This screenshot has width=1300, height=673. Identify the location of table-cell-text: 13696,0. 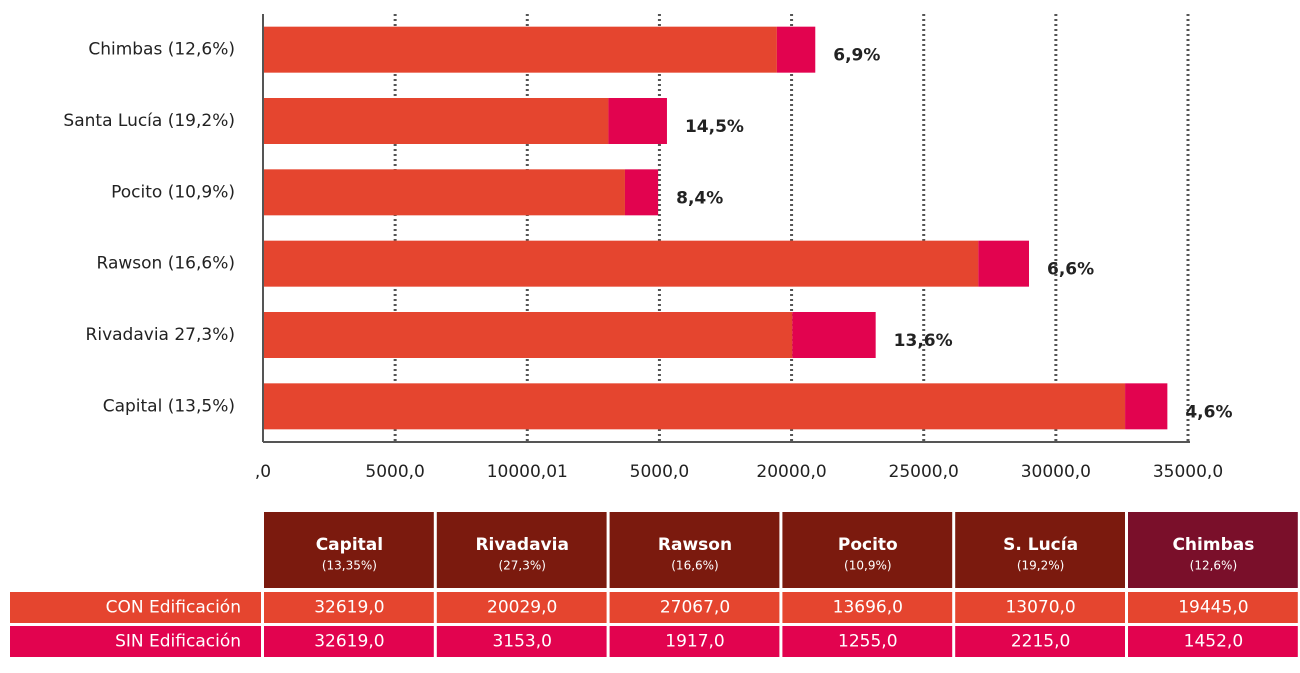
(868, 608).